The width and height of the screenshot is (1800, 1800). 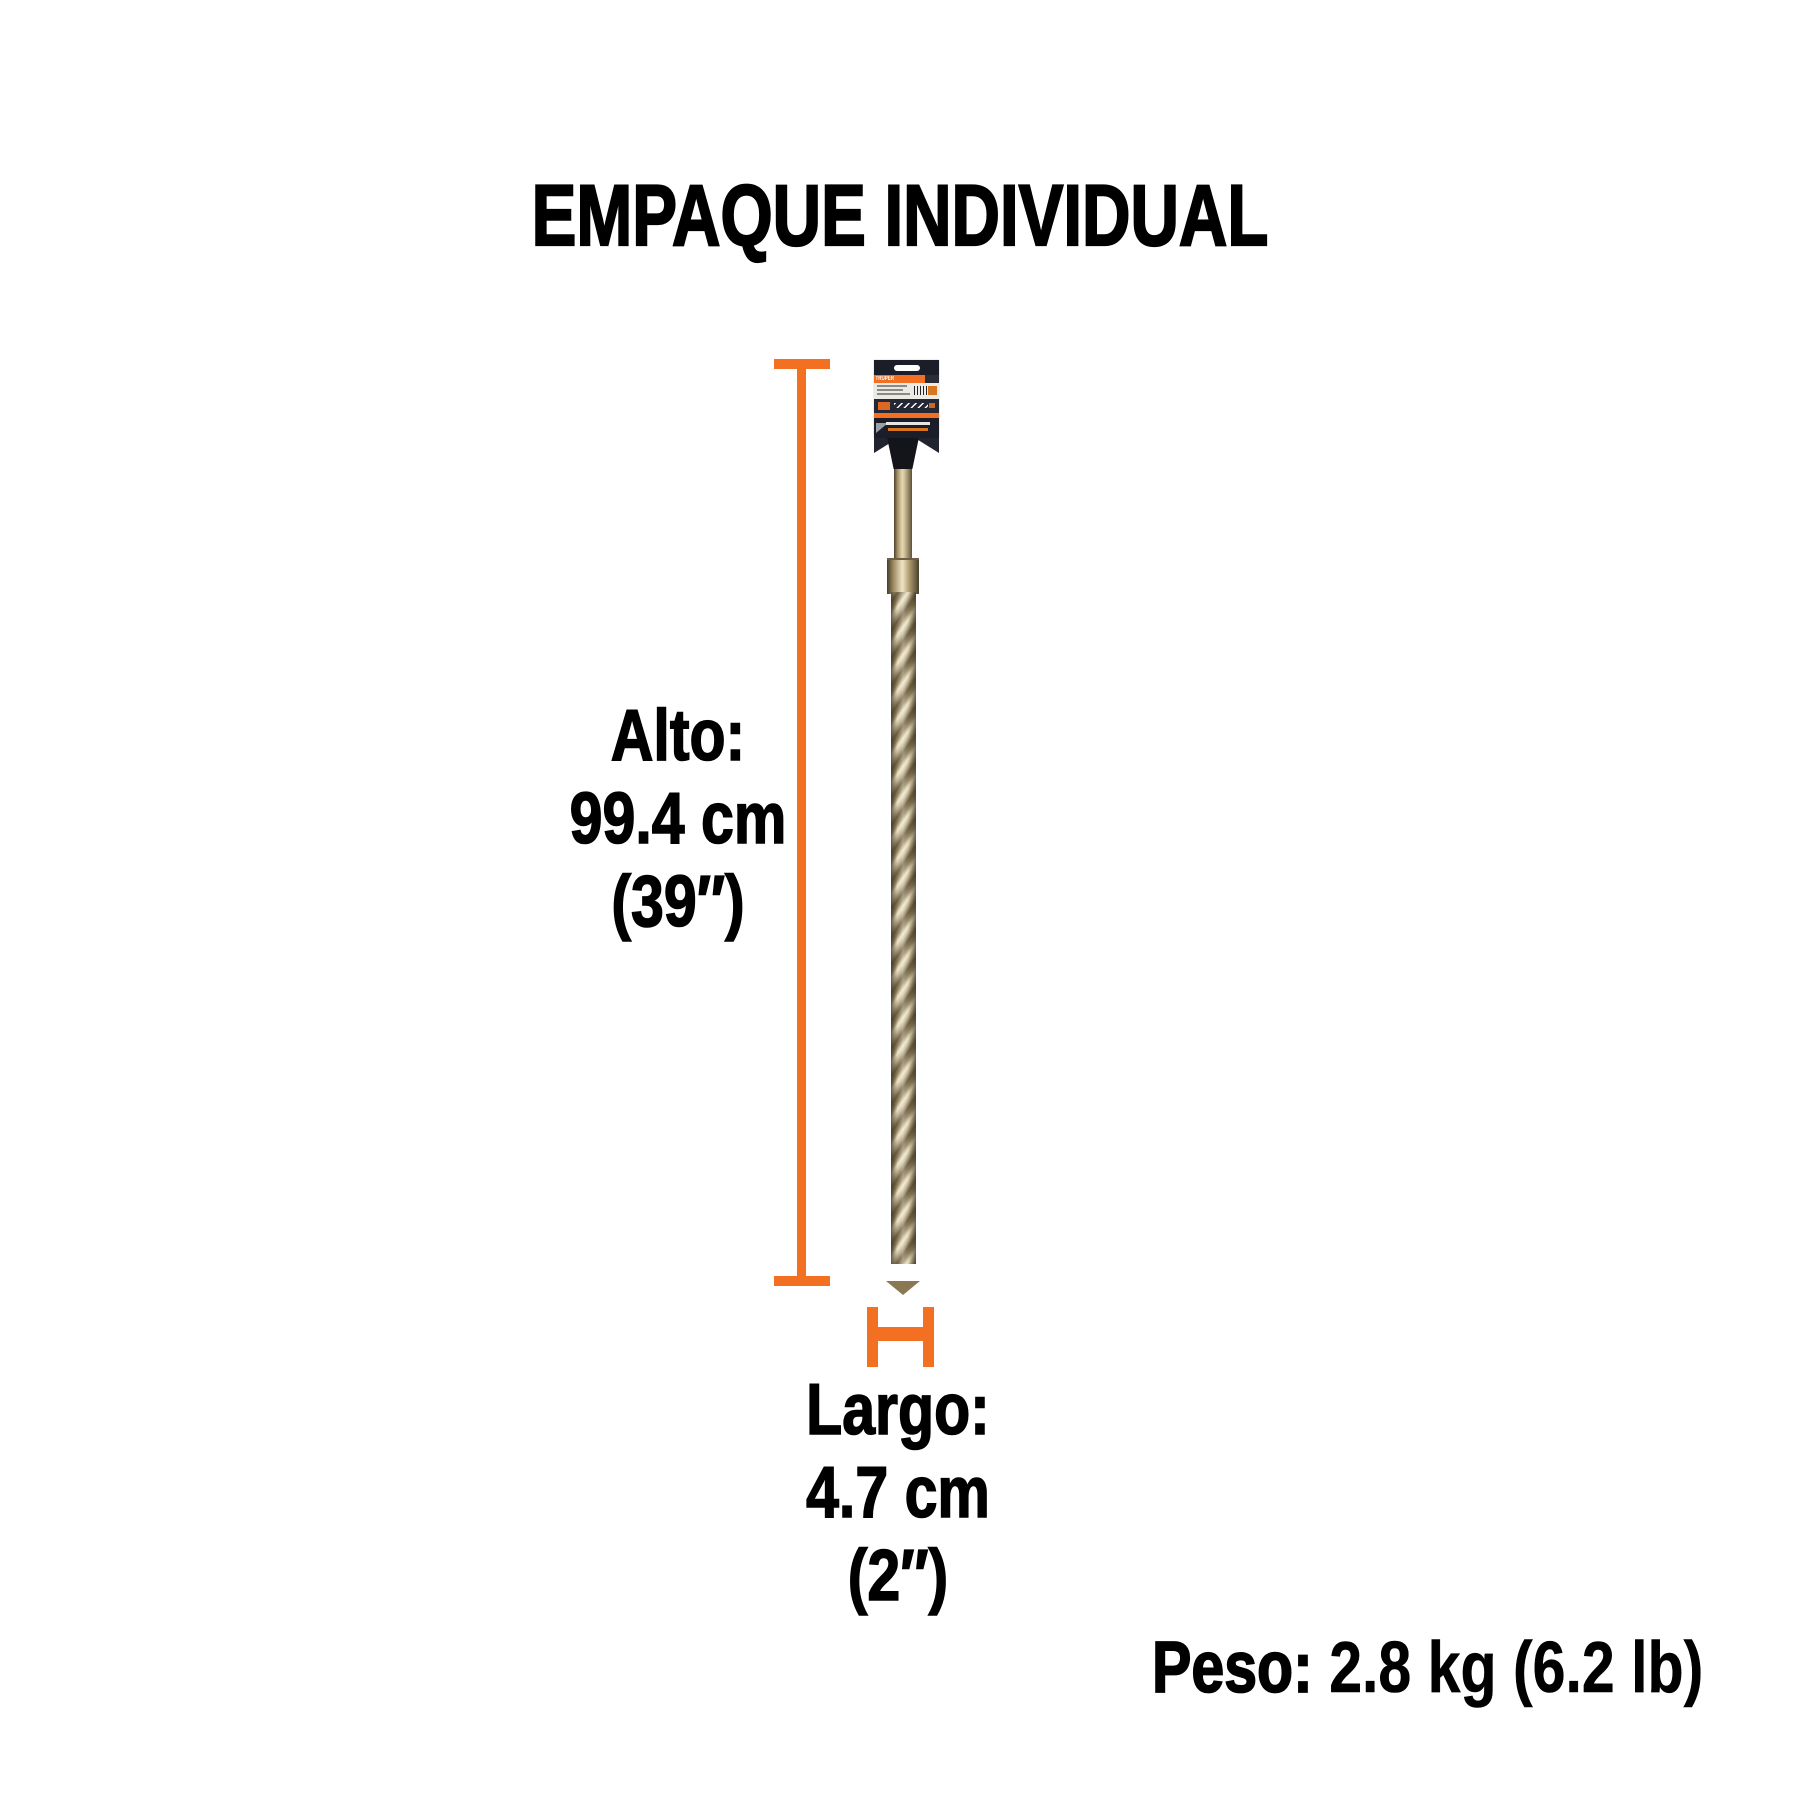 I want to click on card-spec-area, so click(x=906, y=406).